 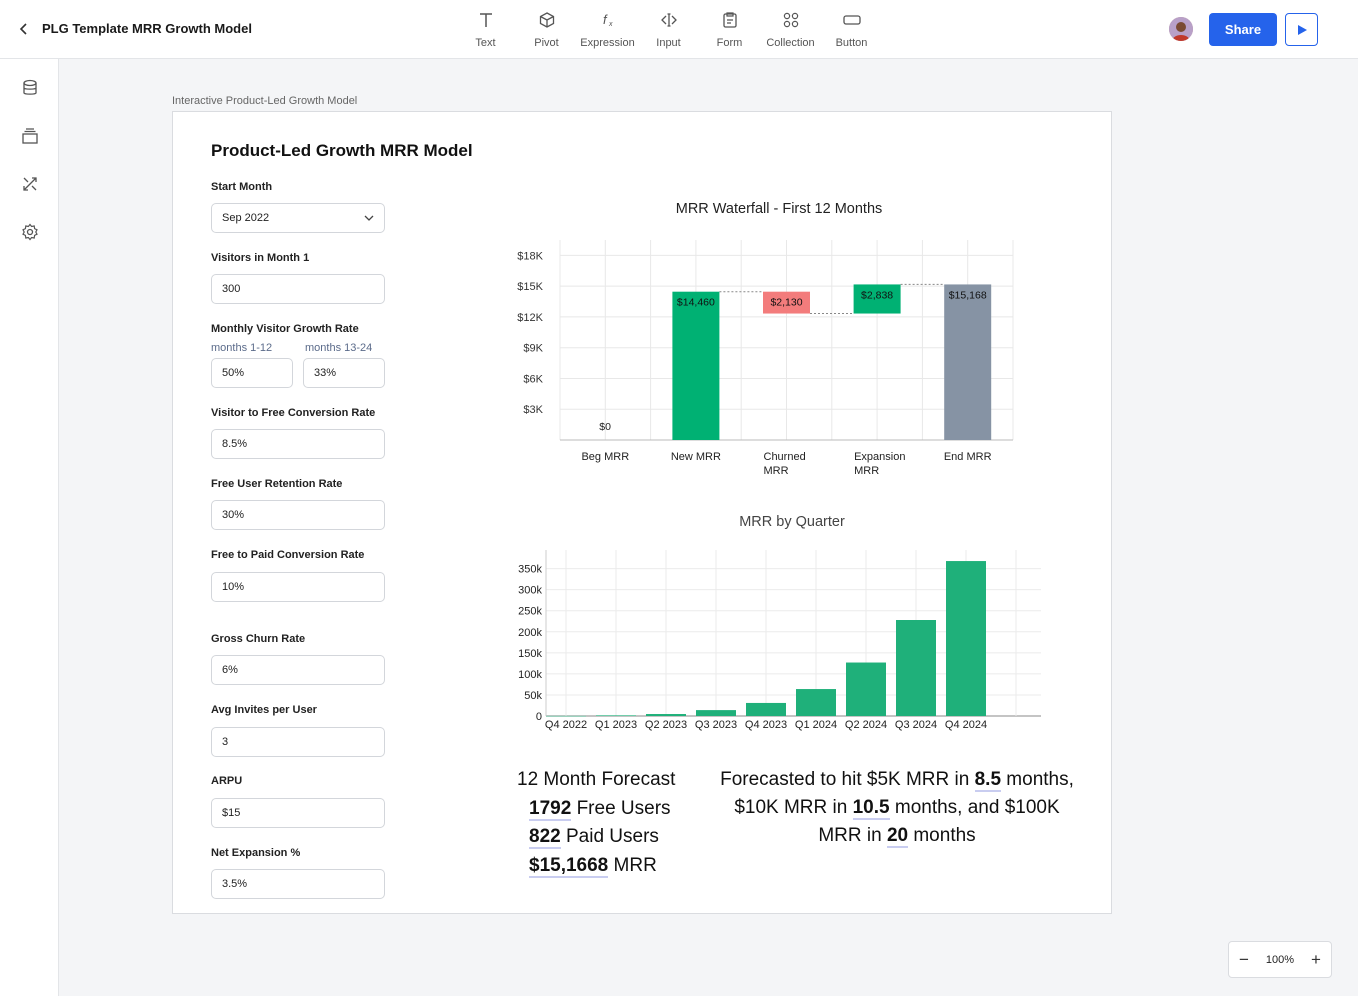 What do you see at coordinates (729, 28) in the screenshot?
I see `tool-form: Form` at bounding box center [729, 28].